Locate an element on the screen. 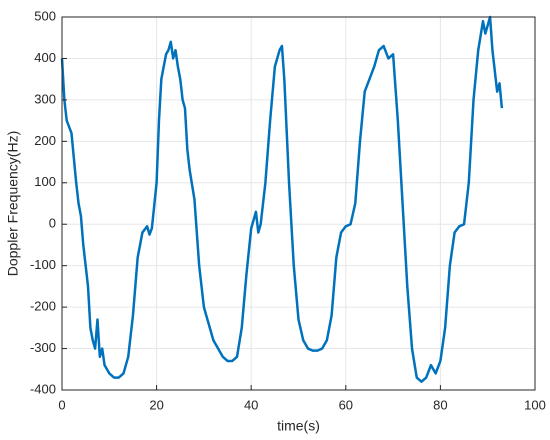  y-tick-label: 300 is located at coordinates (45, 98).